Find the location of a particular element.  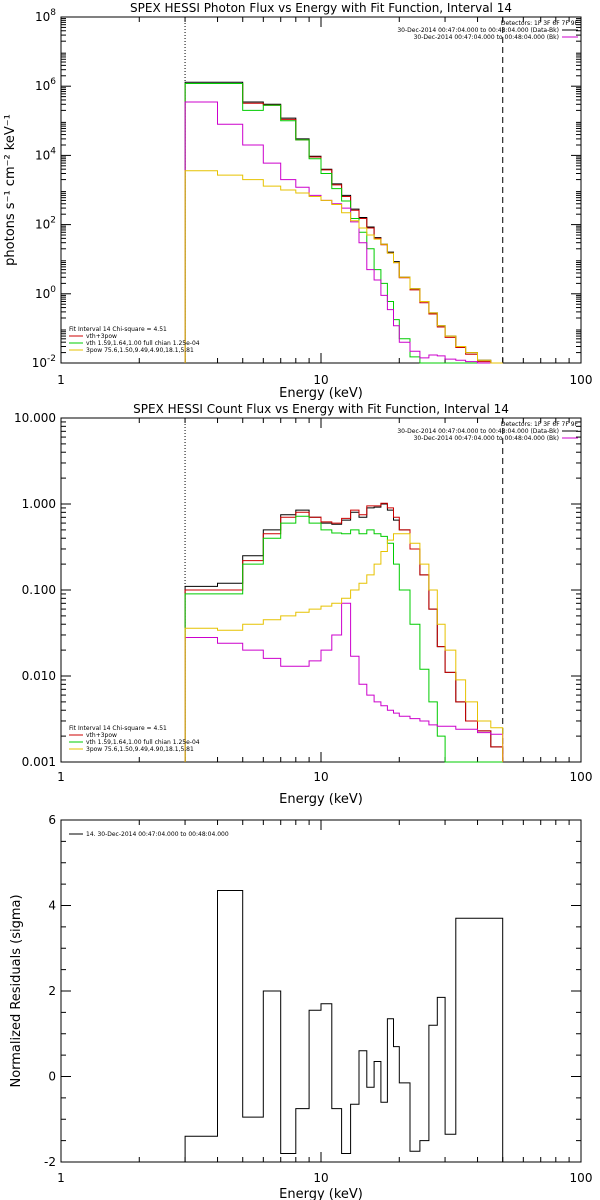

y-tick-label: 0.001 is located at coordinates (39, 762).